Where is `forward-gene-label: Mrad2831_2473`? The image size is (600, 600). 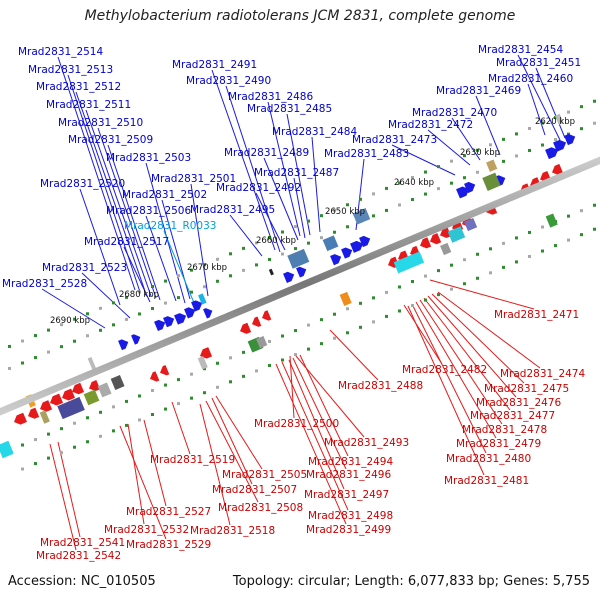 forward-gene-label: Mrad2831_2473 is located at coordinates (394, 140).